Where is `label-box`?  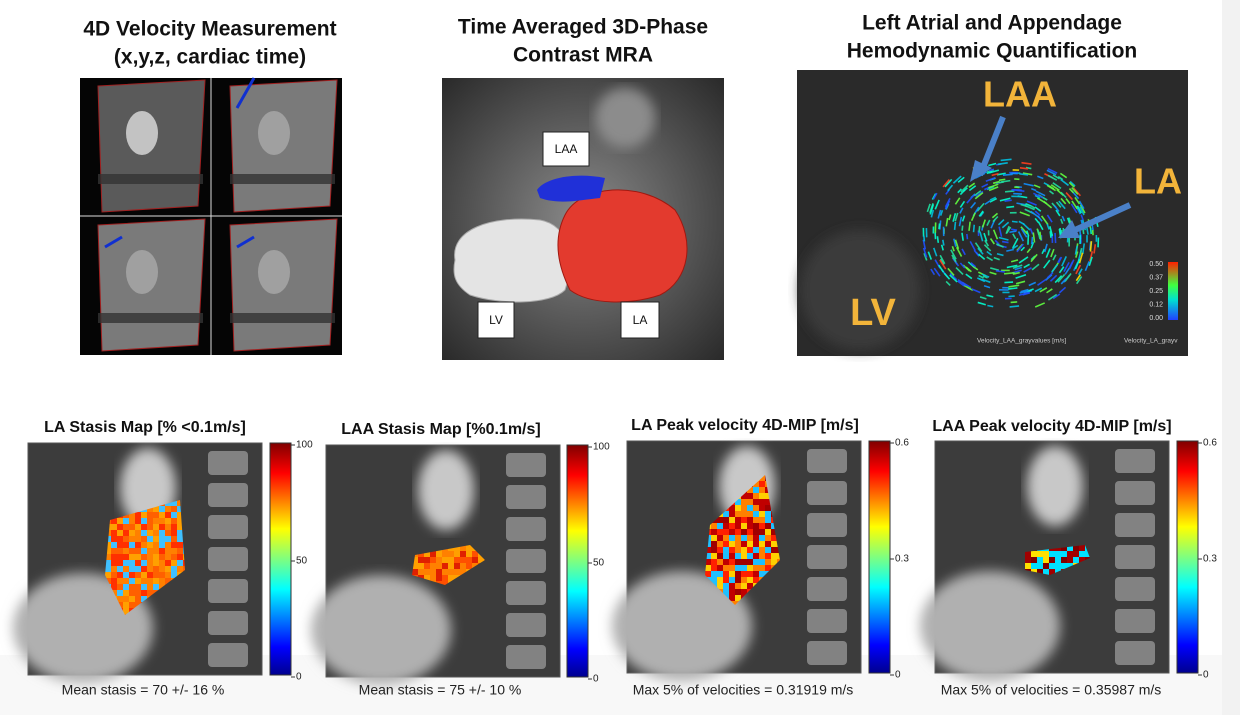
label-box is located at coordinates (566, 149).